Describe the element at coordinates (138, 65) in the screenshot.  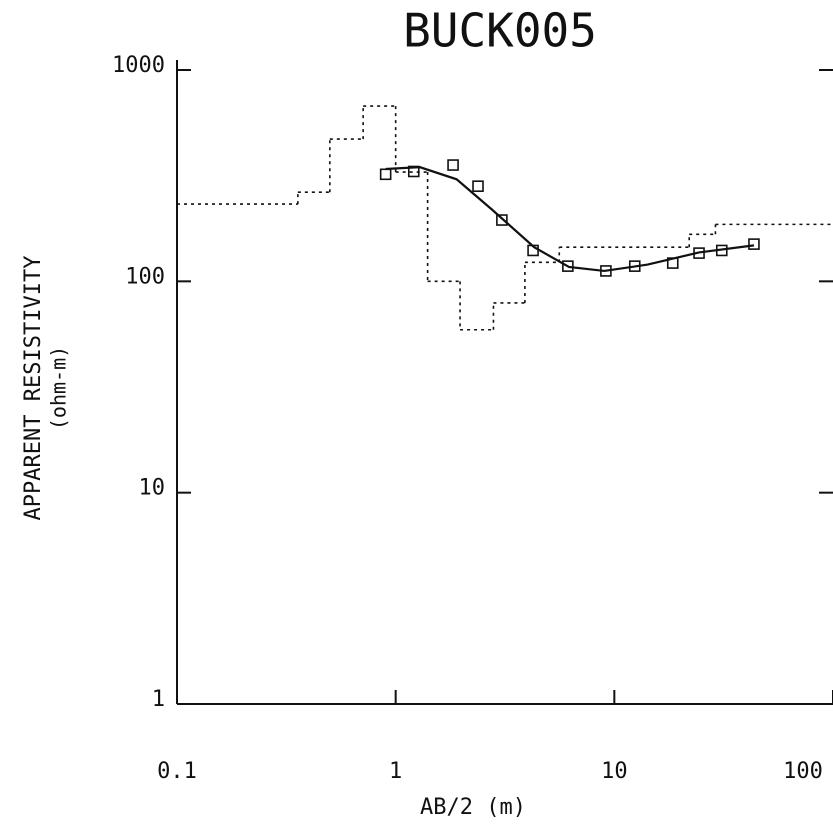
I see `y-tick-label: 1000` at that location.